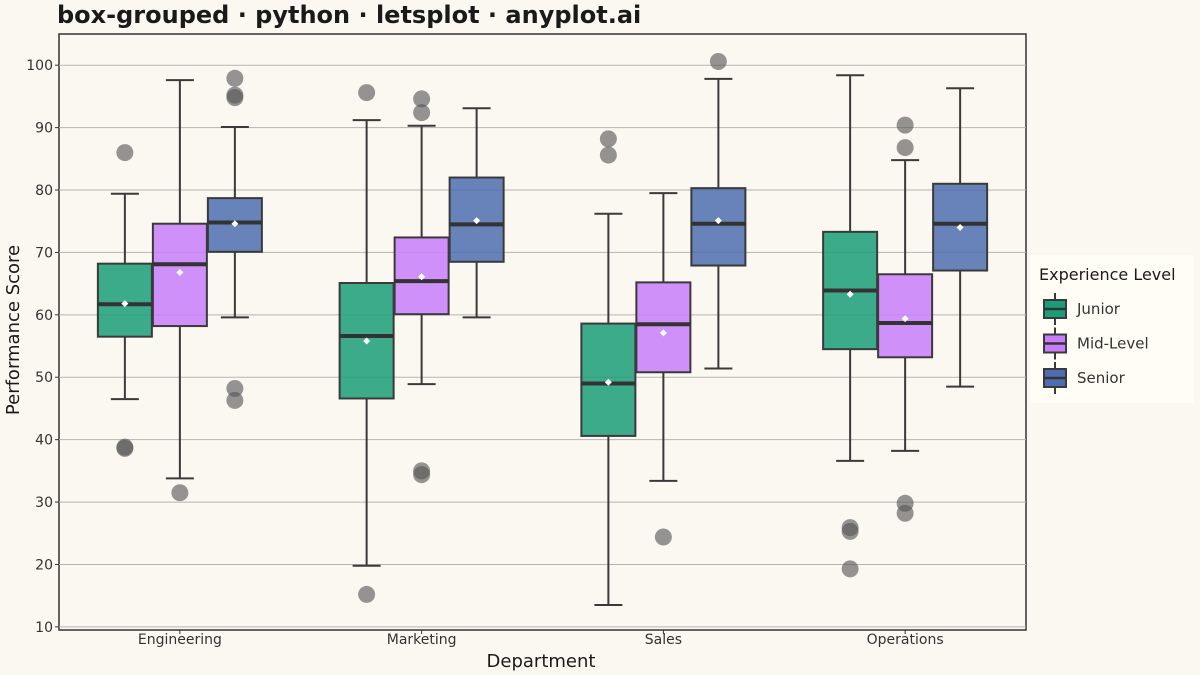 This screenshot has height=675, width=1200. What do you see at coordinates (44, 316) in the screenshot?
I see `y-tick-label: 60` at bounding box center [44, 316].